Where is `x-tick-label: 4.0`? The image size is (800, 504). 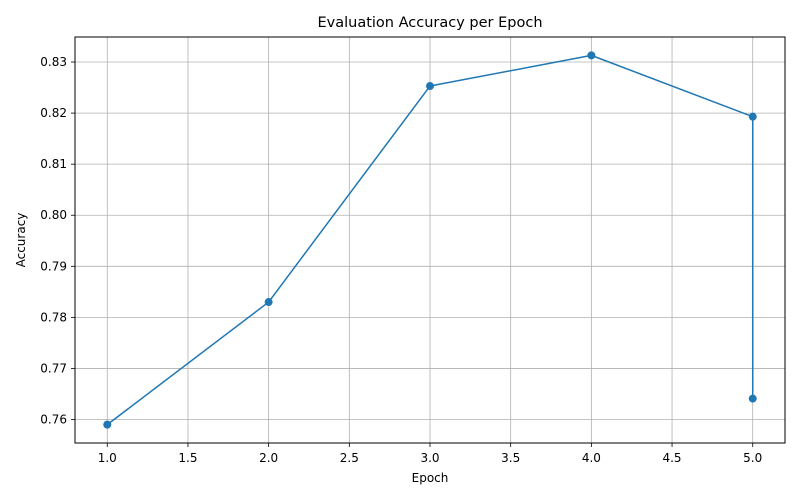
x-tick-label: 4.0 is located at coordinates (591, 458).